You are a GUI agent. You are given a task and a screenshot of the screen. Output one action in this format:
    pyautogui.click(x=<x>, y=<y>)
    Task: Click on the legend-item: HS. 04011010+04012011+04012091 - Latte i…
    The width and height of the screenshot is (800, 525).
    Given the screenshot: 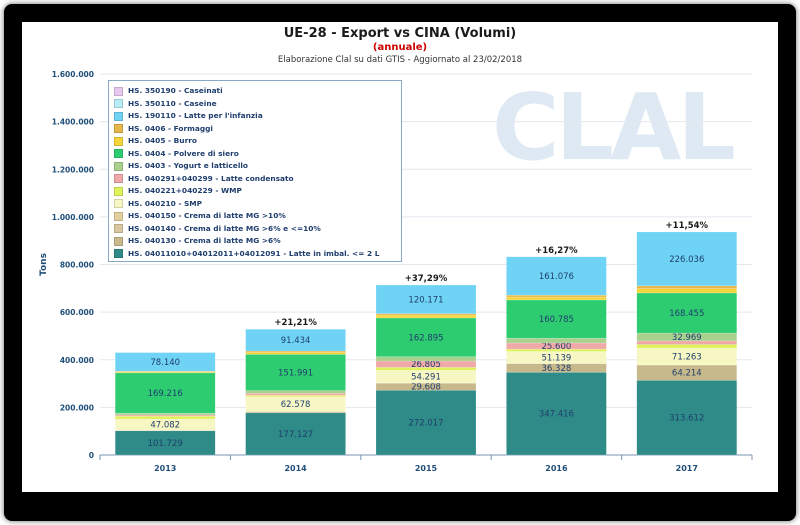 What is the action you would take?
    pyautogui.click(x=246, y=253)
    